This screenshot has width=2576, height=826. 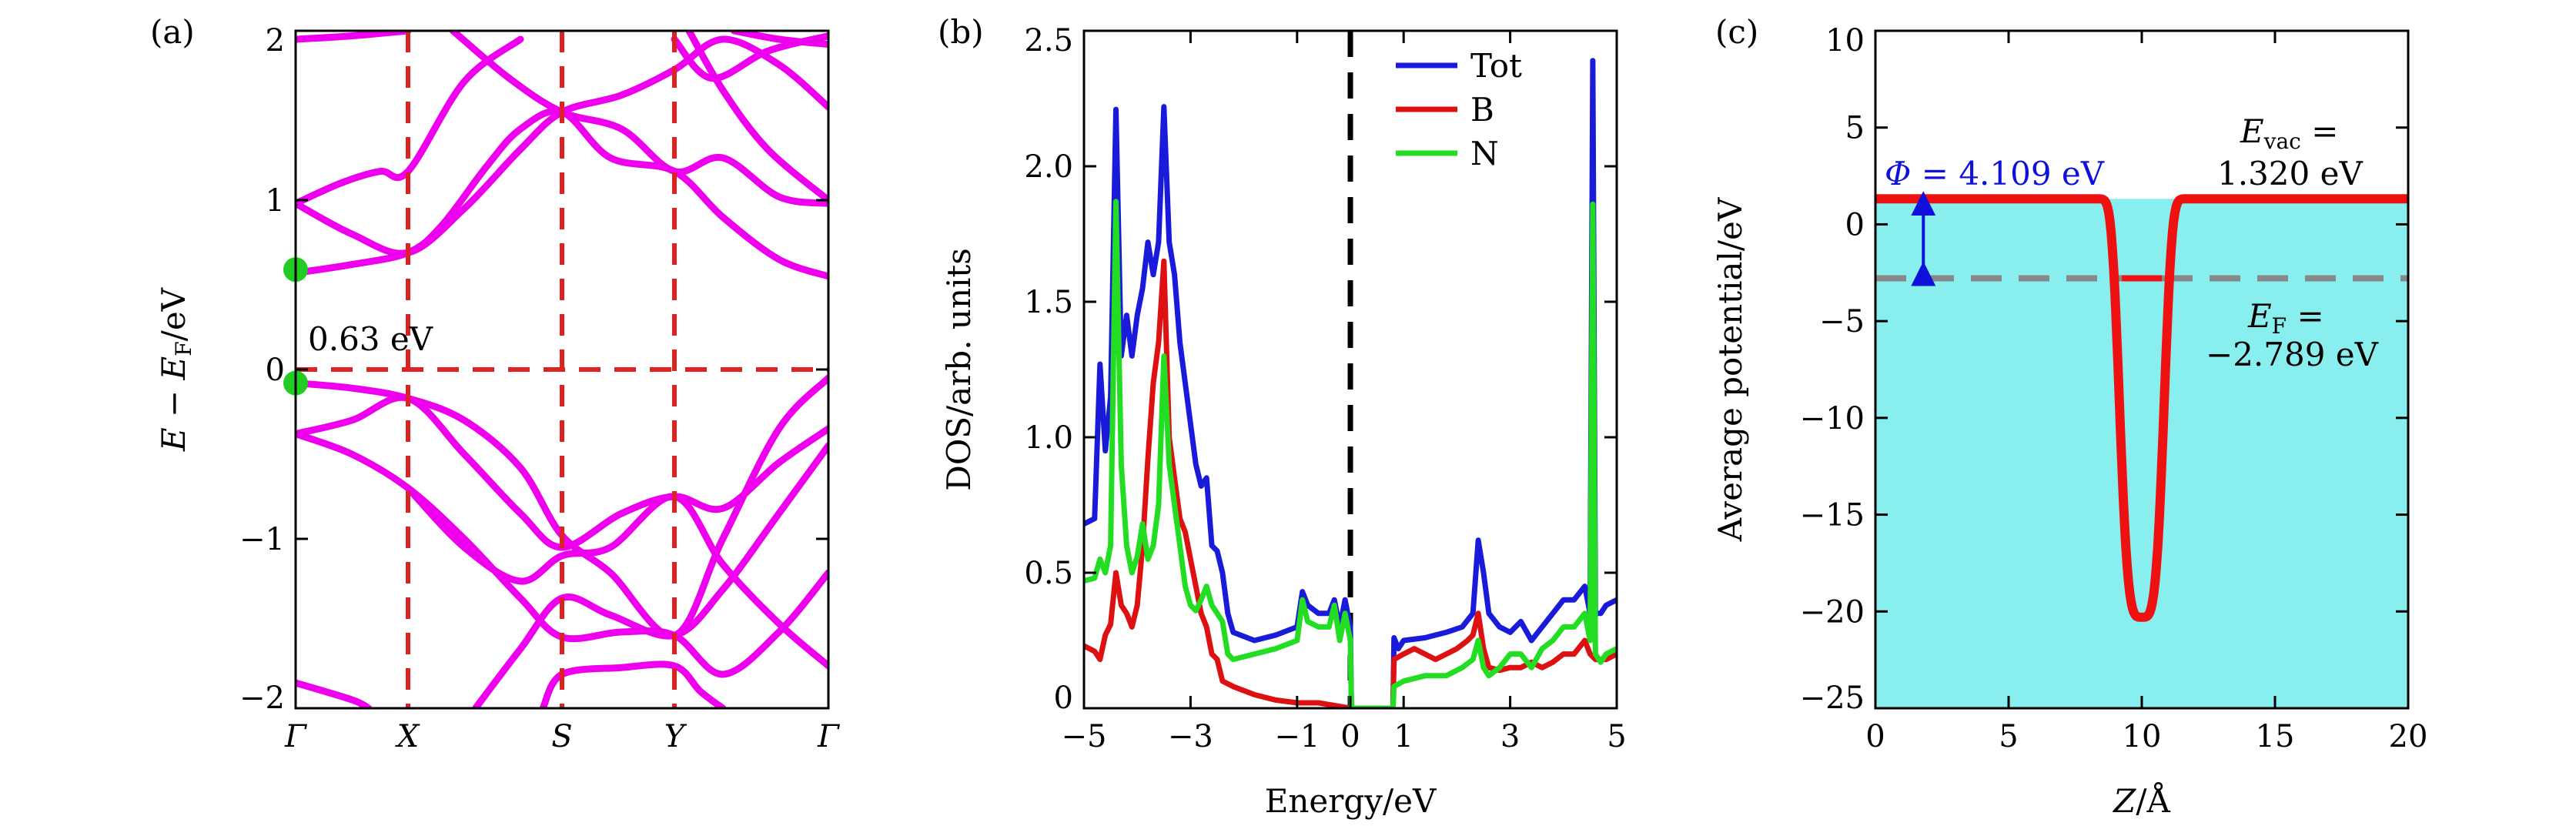 I want to click on band-v6, so click(x=633, y=684).